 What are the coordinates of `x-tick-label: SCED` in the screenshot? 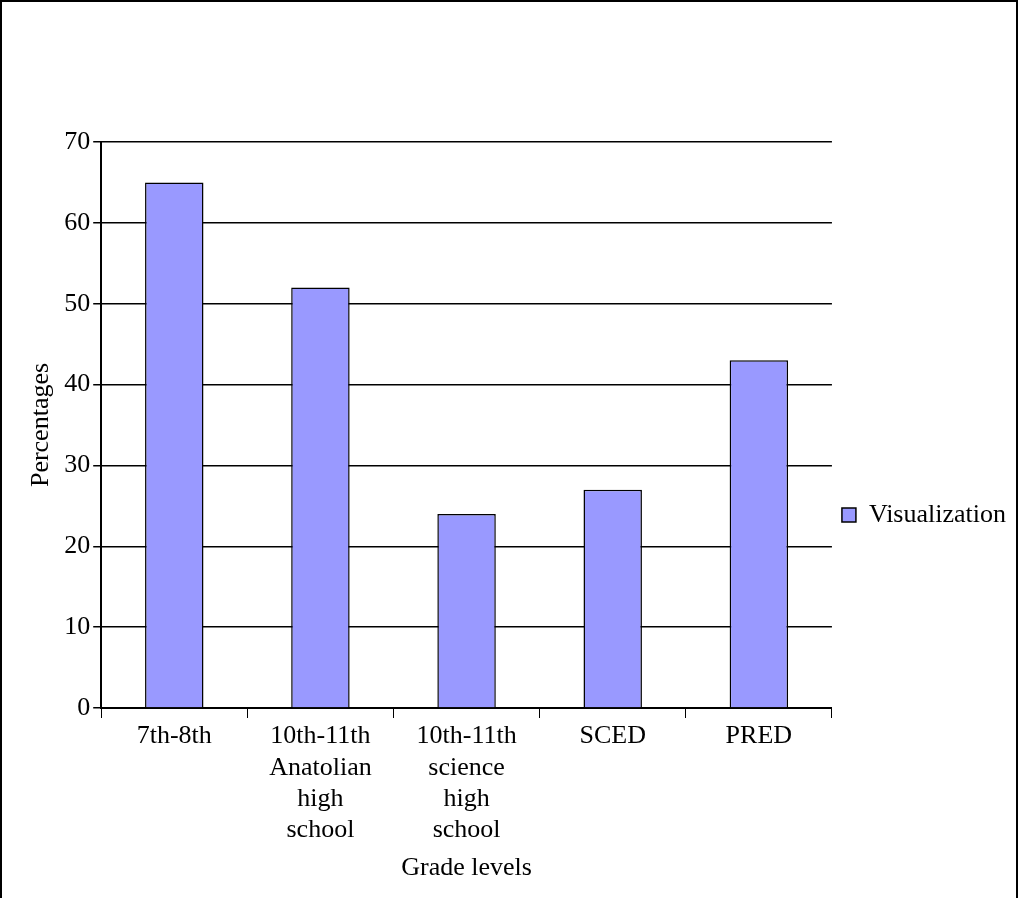 It's located at (612, 735).